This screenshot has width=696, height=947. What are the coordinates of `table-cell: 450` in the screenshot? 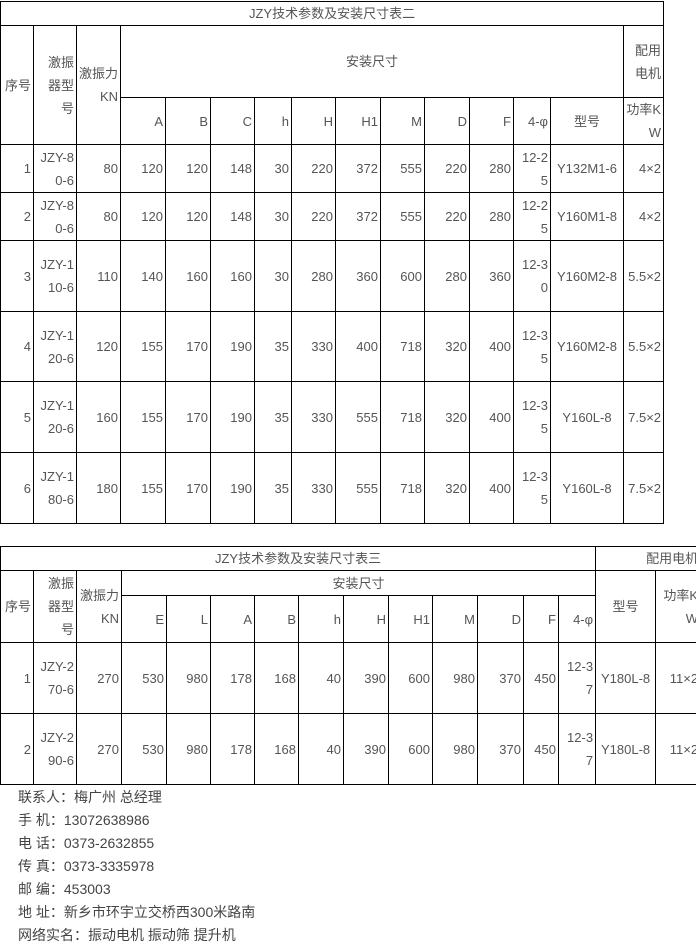 It's located at (541, 749).